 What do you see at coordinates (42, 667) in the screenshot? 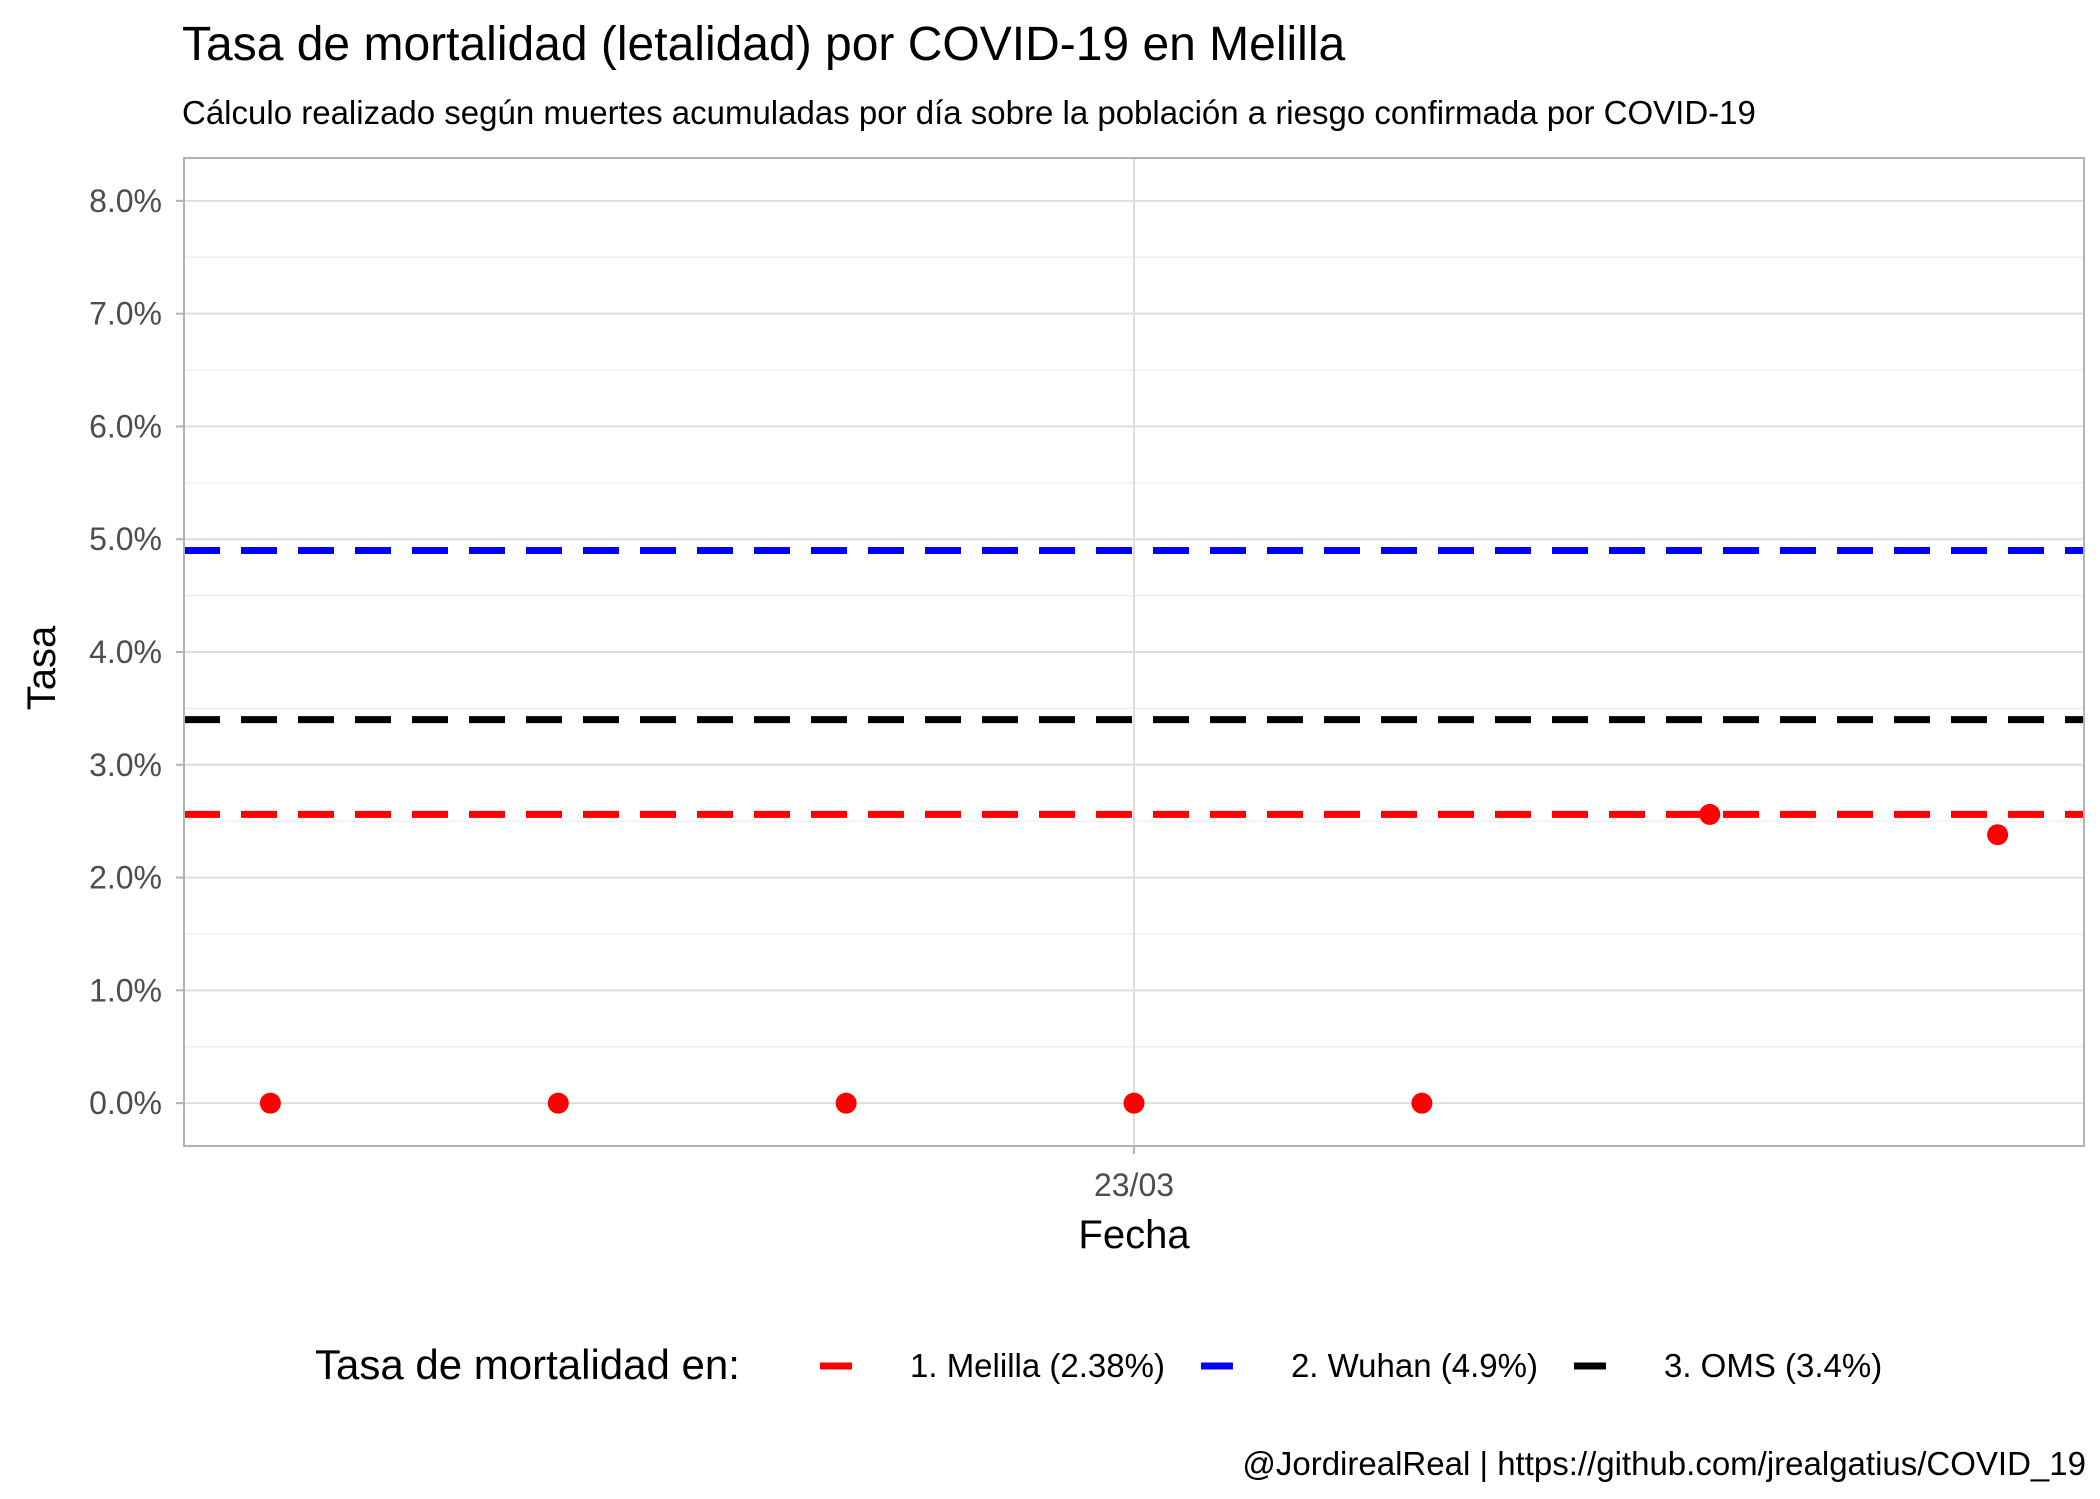
I see `y-axis-label: Tasa` at bounding box center [42, 667].